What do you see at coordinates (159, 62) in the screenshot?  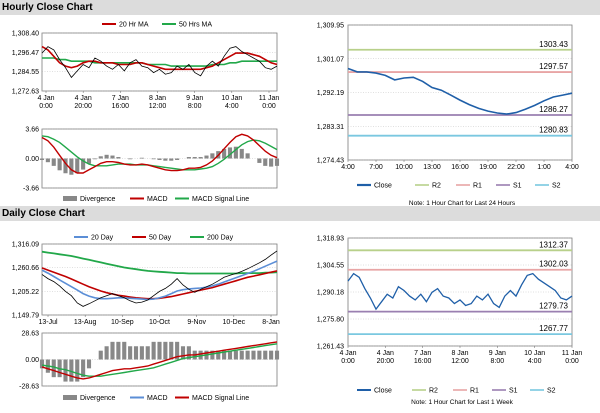 I see `hourly-price-line` at bounding box center [159, 62].